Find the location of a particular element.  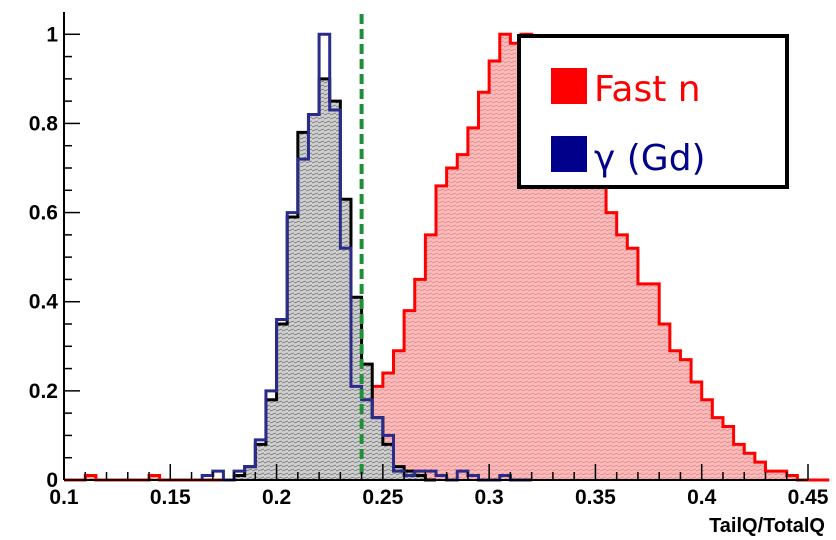

legend-swatch-gamma-gd is located at coordinates (569, 154).